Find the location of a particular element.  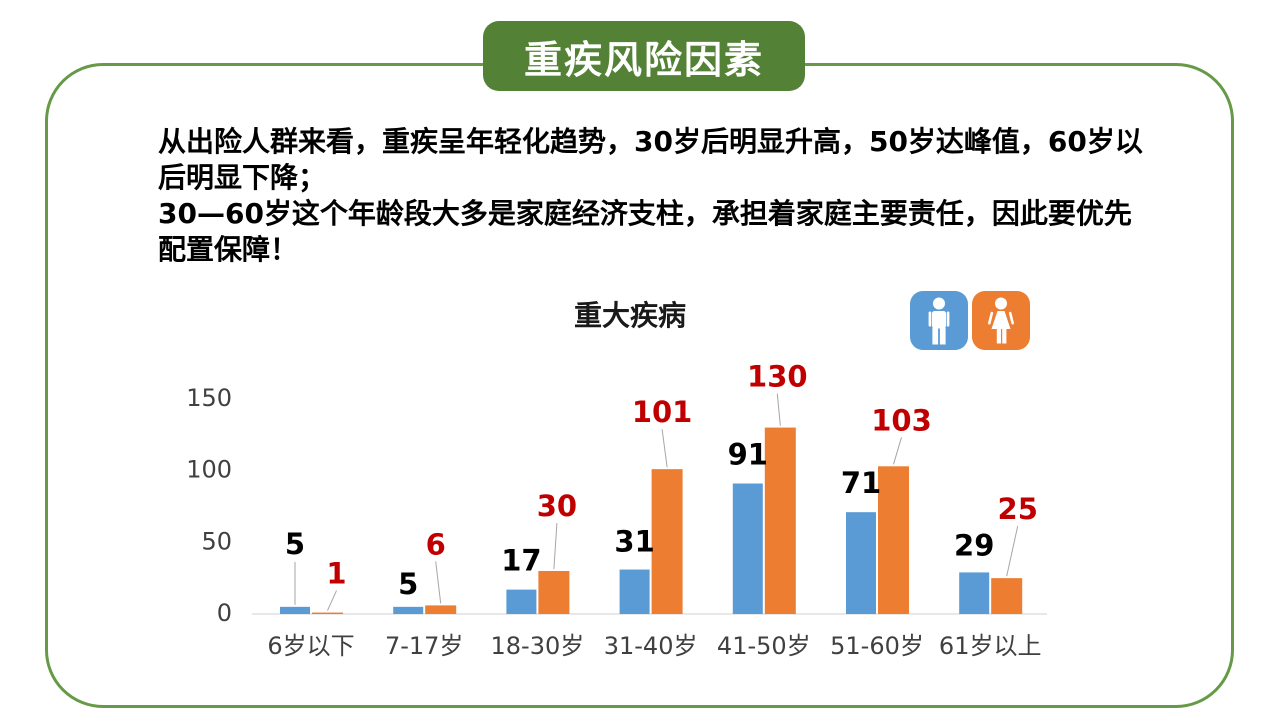

header-banner: 重疾风险因素 is located at coordinates (644, 56).